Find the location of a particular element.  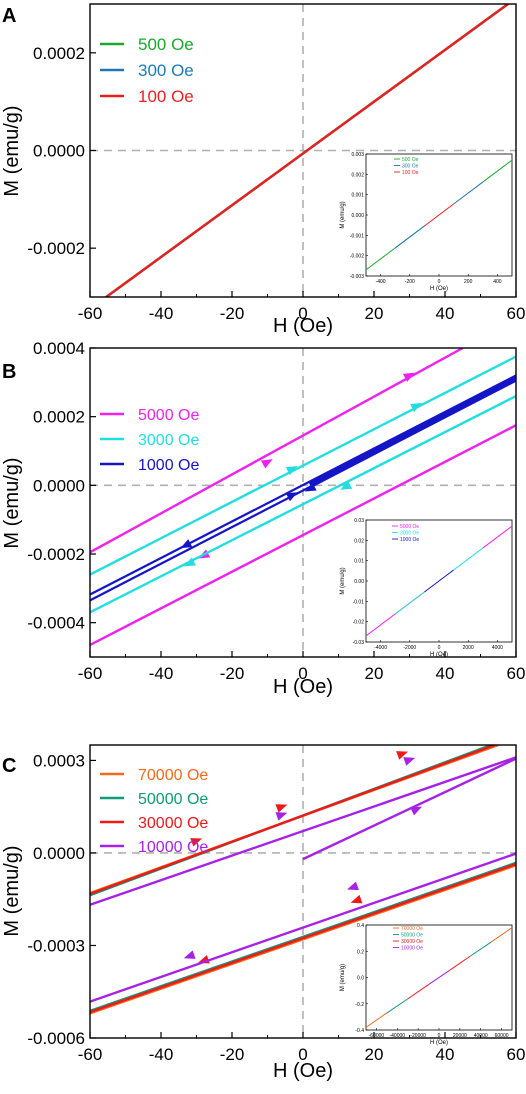

x-tick-label: -40 is located at coordinates (161, 313).